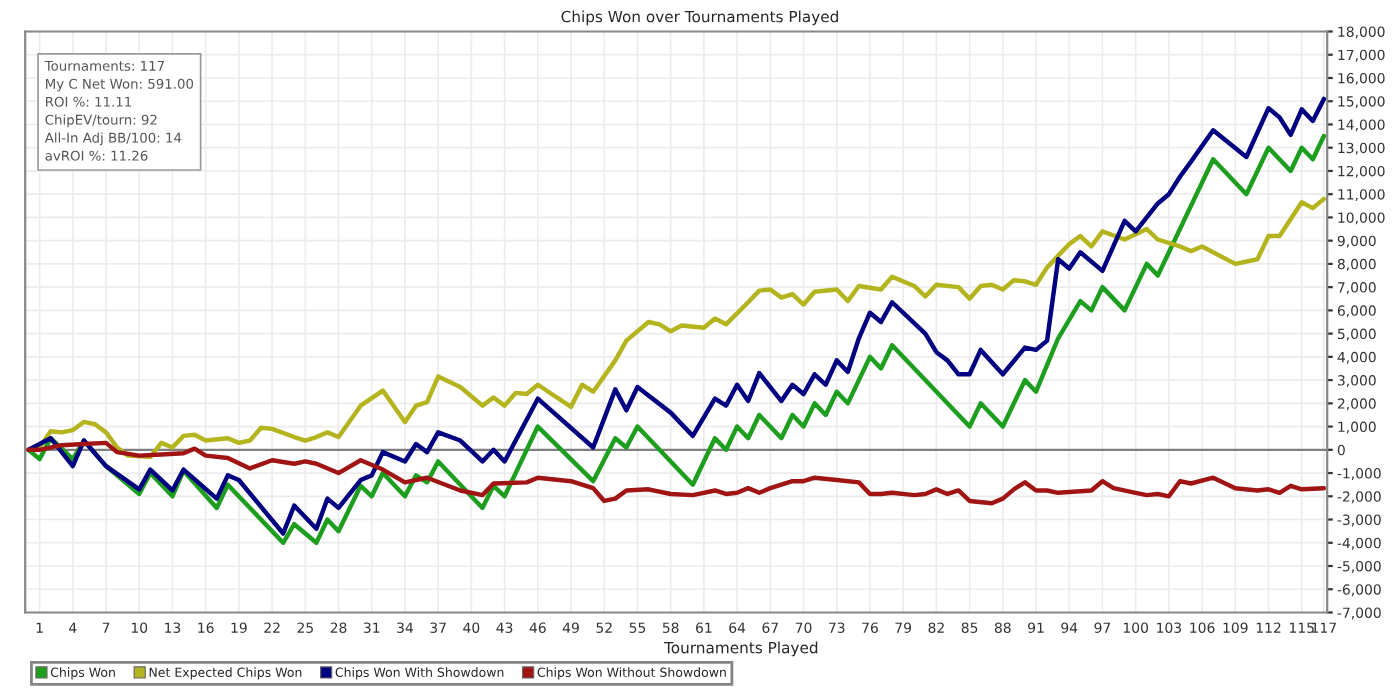 This screenshot has width=1400, height=700. Describe the element at coordinates (676, 473) in the screenshot. I see `line-series` at that location.